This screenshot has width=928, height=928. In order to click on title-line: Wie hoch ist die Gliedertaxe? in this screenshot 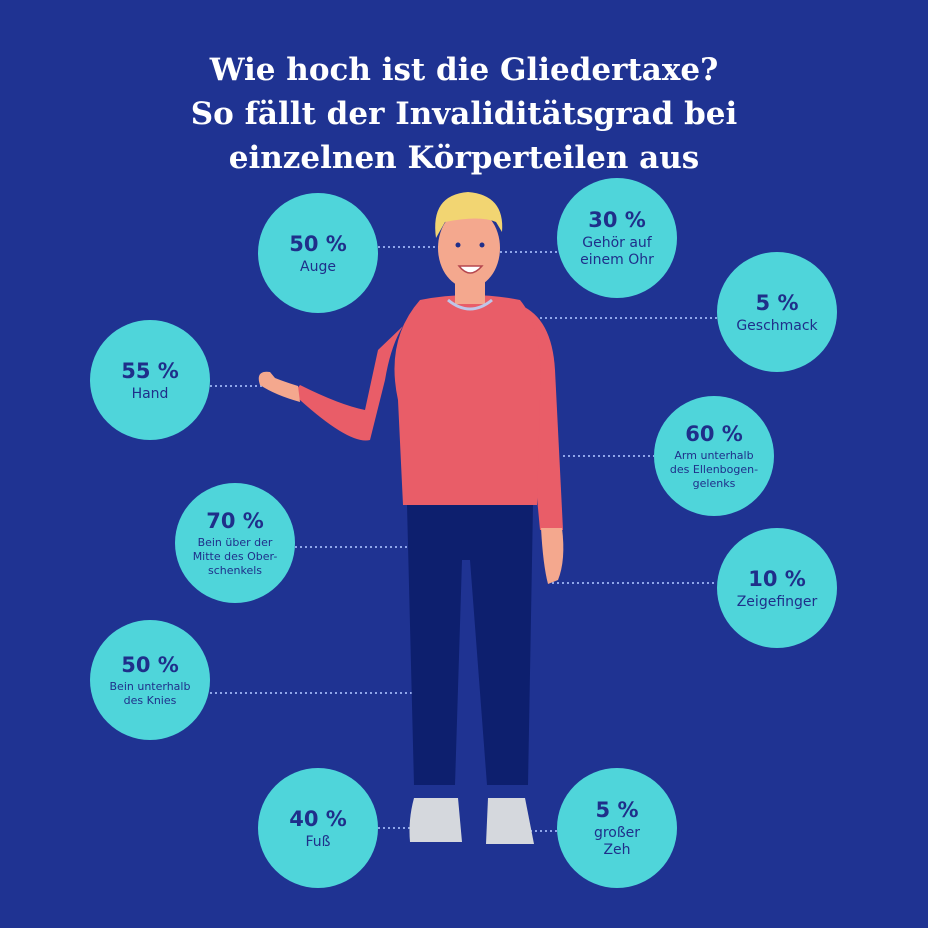, I will do `click(464, 70)`.